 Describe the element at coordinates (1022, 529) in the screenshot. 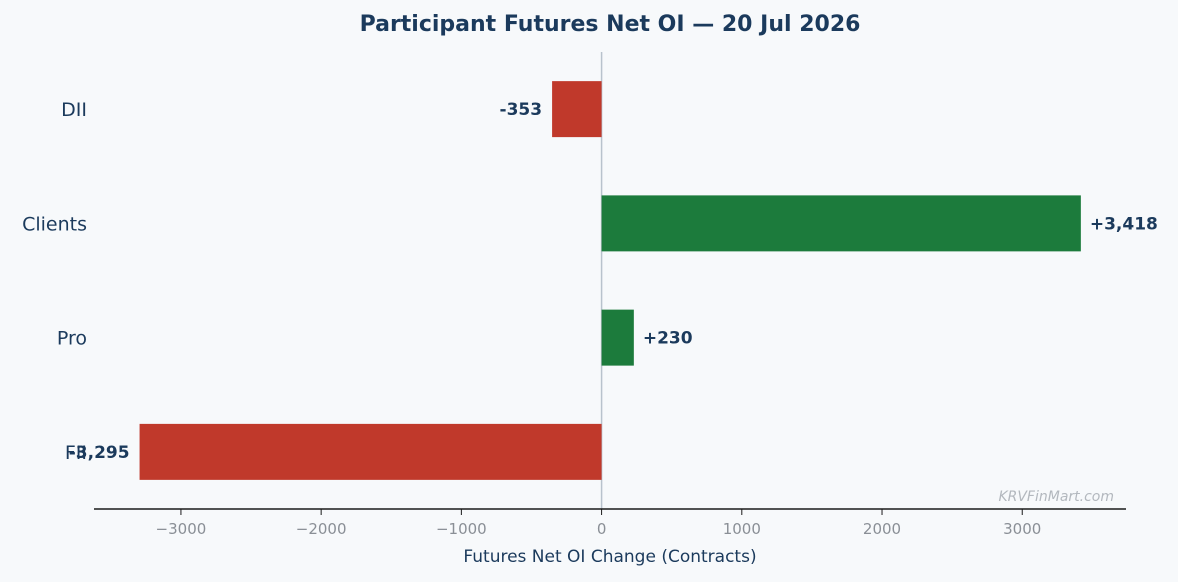

I see `x-tick-label: 3000` at that location.